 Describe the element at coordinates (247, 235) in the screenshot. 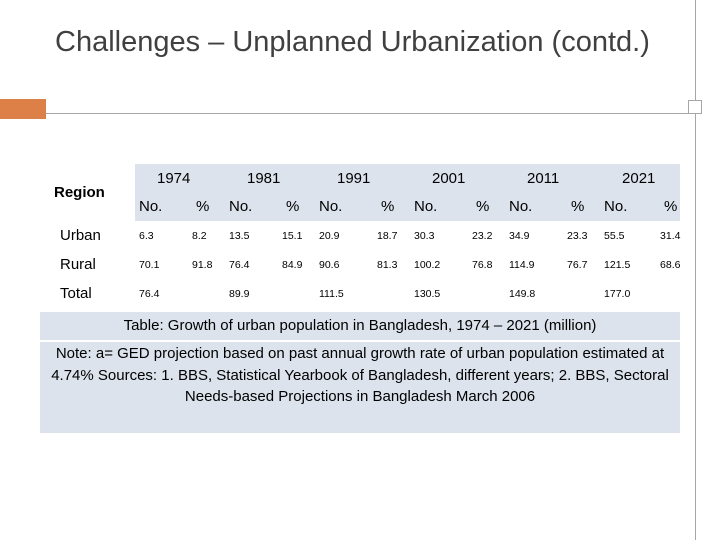

I see `table-cell: 13.5` at that location.